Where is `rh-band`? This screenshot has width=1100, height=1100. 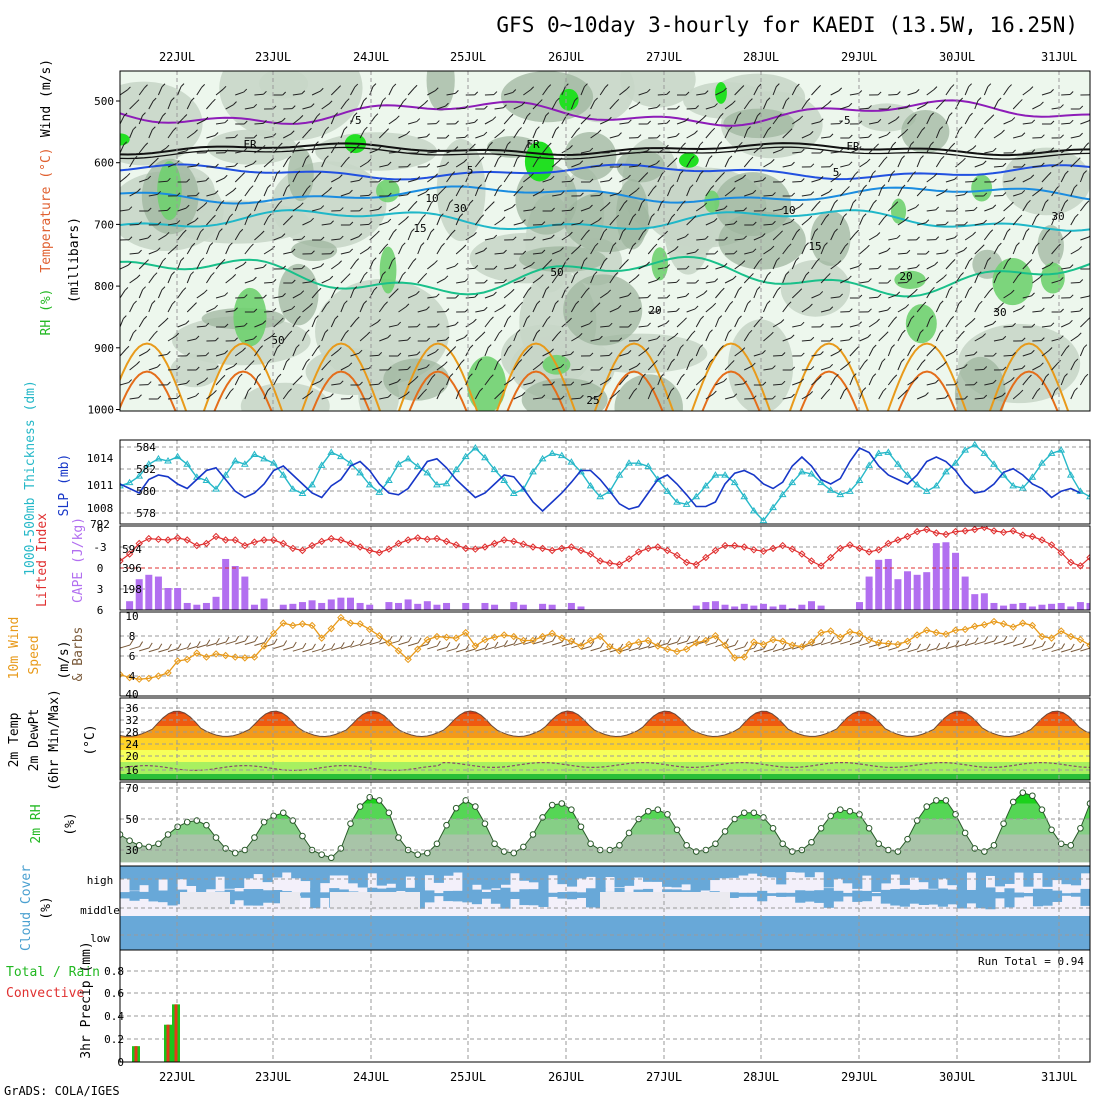 rh-band is located at coordinates (605, 848).